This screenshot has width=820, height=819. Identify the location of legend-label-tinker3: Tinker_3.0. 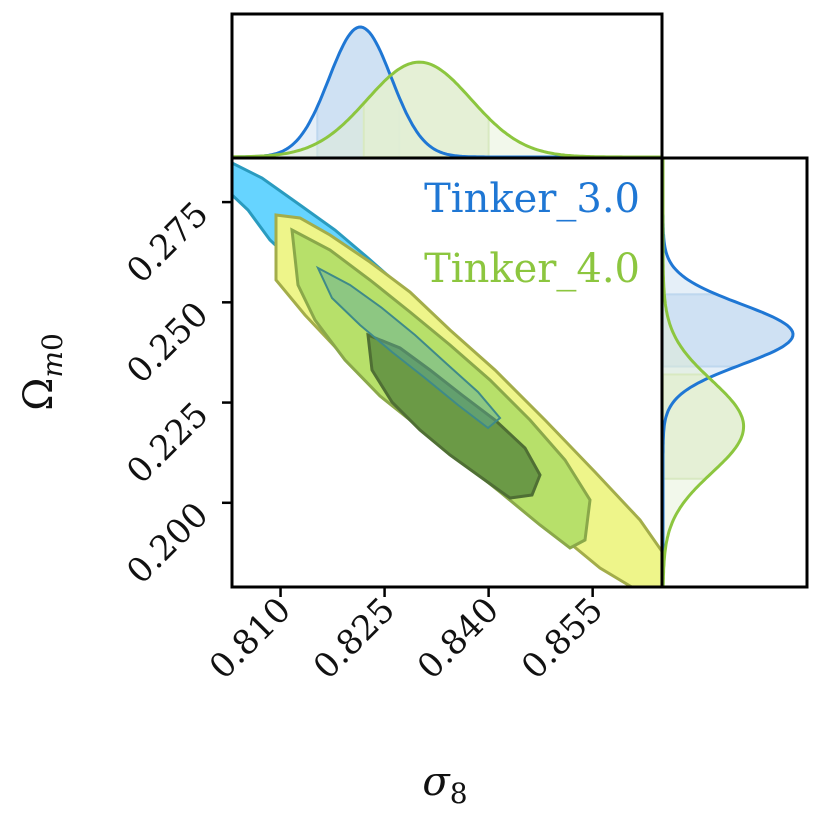
(532, 199).